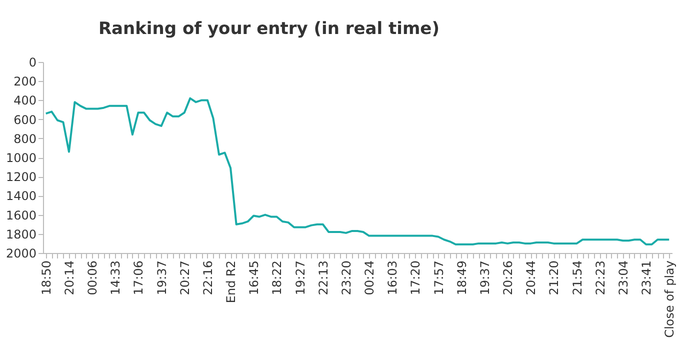 This screenshot has height=350, width=699. What do you see at coordinates (346, 278) in the screenshot?
I see `x-tick-label: 23:20` at bounding box center [346, 278].